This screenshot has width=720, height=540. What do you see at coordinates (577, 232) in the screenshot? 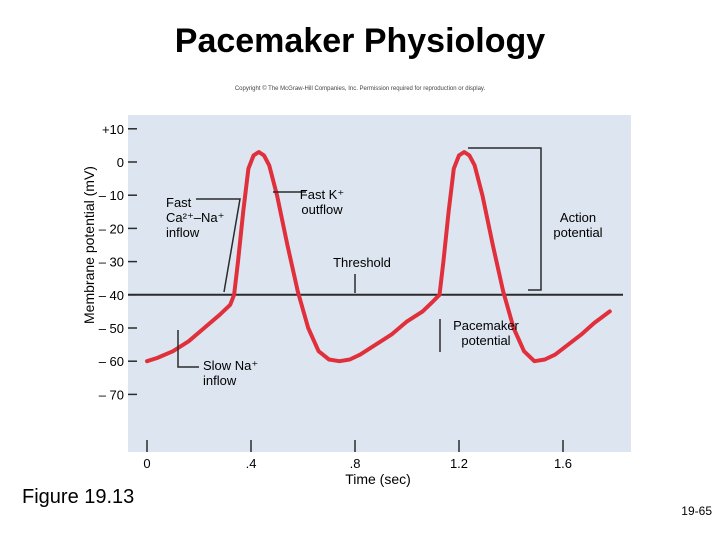
I see `action-potential-label: potential` at bounding box center [577, 232].